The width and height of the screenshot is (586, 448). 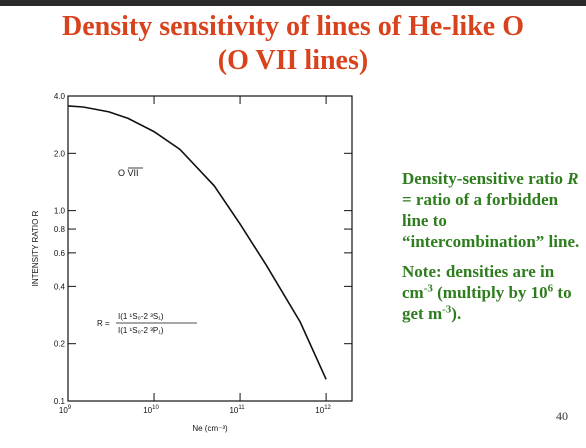 What do you see at coordinates (210, 428) in the screenshot?
I see `x-axis-label: Ne (cm⁻³)` at bounding box center [210, 428].